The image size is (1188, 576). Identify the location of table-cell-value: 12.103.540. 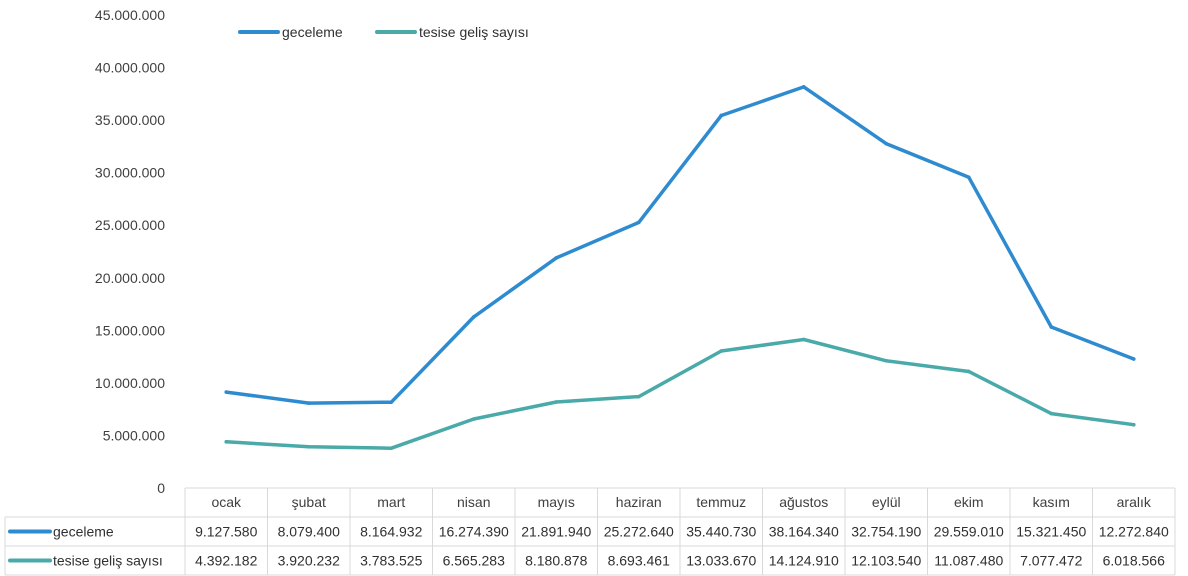
(886, 561).